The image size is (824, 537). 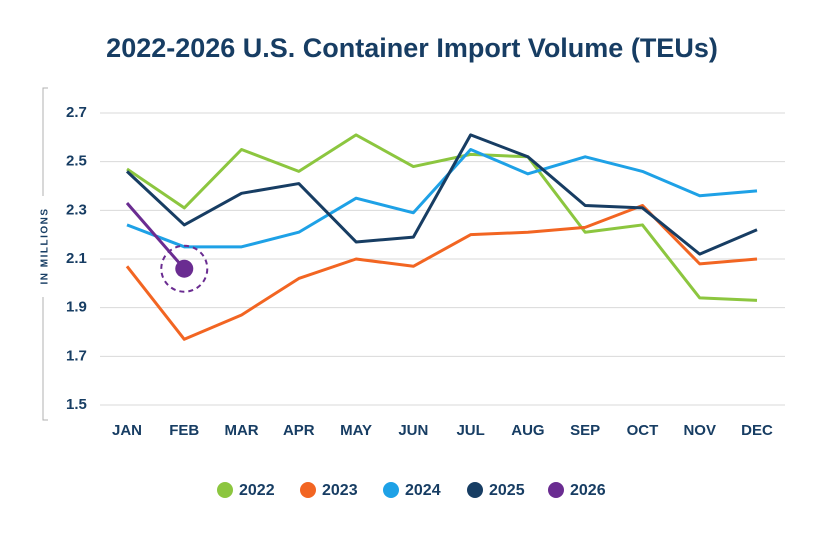 What do you see at coordinates (340, 490) in the screenshot?
I see `legend-label: 2023` at bounding box center [340, 490].